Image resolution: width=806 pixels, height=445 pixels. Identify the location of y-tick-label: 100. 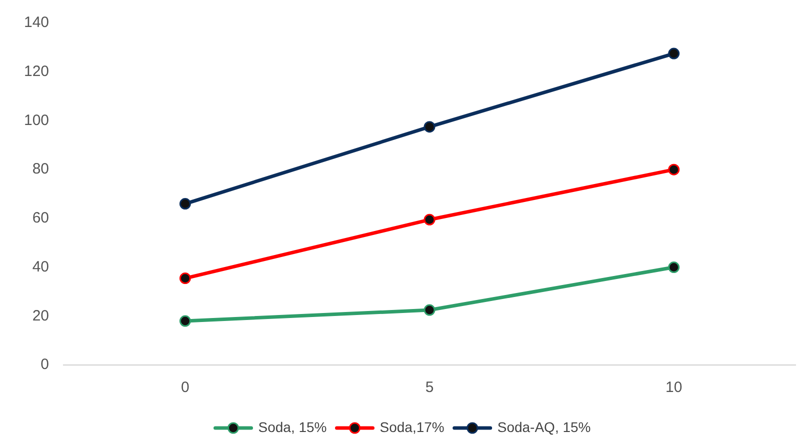
(37, 120).